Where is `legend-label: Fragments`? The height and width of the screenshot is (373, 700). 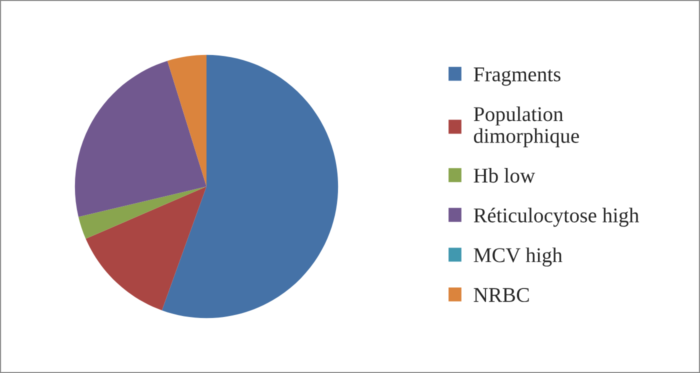
legend-label: Fragments is located at coordinates (517, 77).